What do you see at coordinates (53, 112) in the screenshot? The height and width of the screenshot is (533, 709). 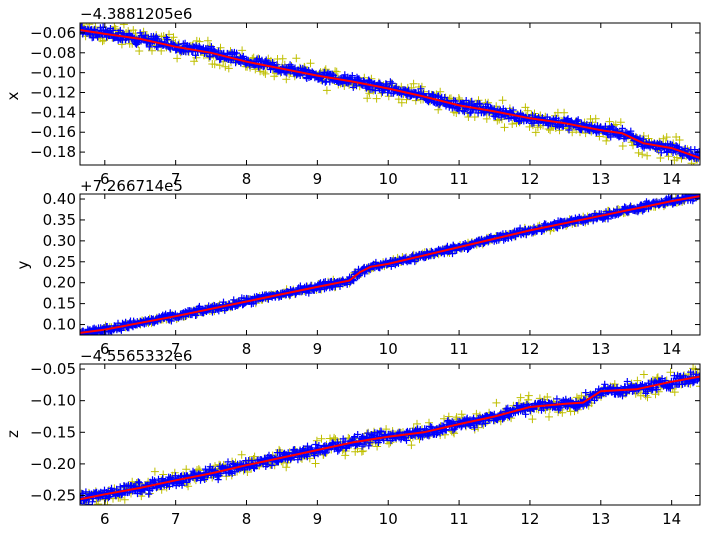 I see `y-tick-label-x: −0.14` at bounding box center [53, 112].